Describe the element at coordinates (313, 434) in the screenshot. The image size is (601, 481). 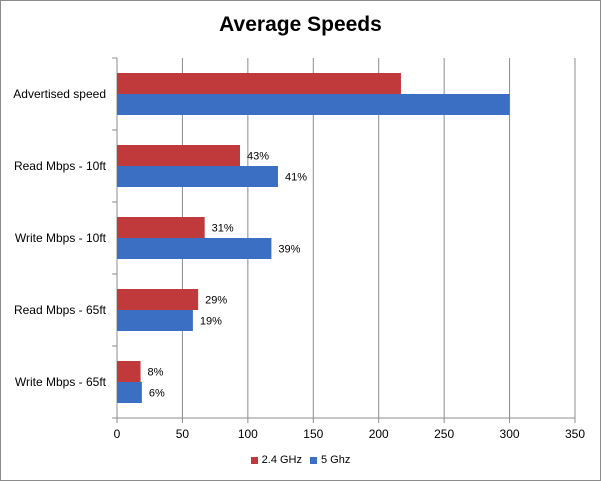
I see `x-tick-label-150: 150` at that location.